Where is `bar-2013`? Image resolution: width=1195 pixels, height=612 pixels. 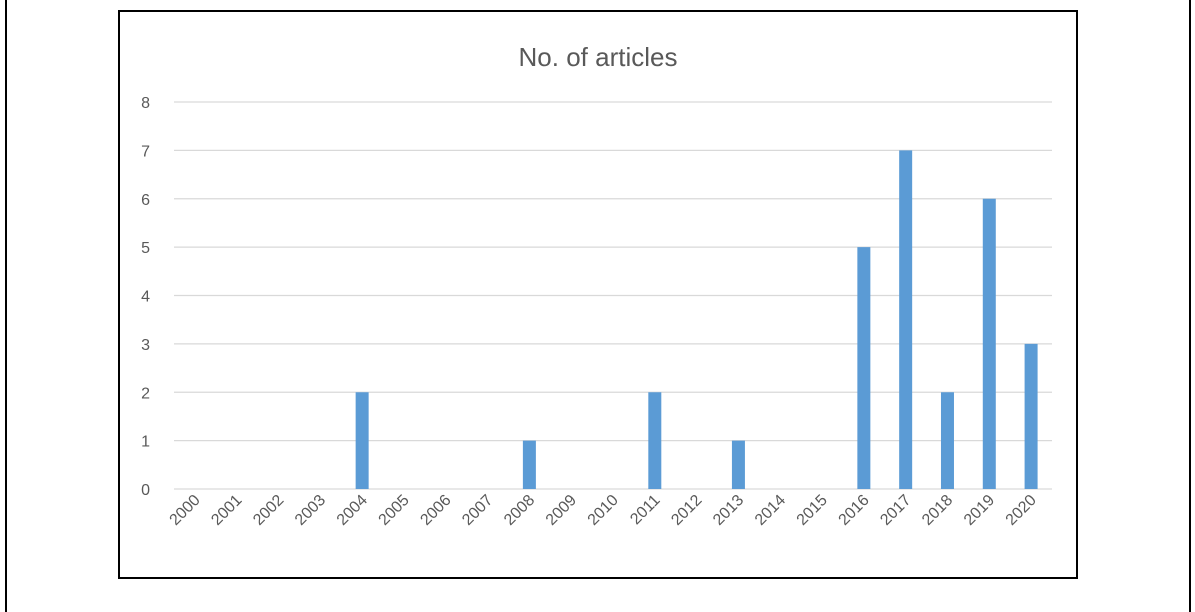
bar-2013 is located at coordinates (738, 464).